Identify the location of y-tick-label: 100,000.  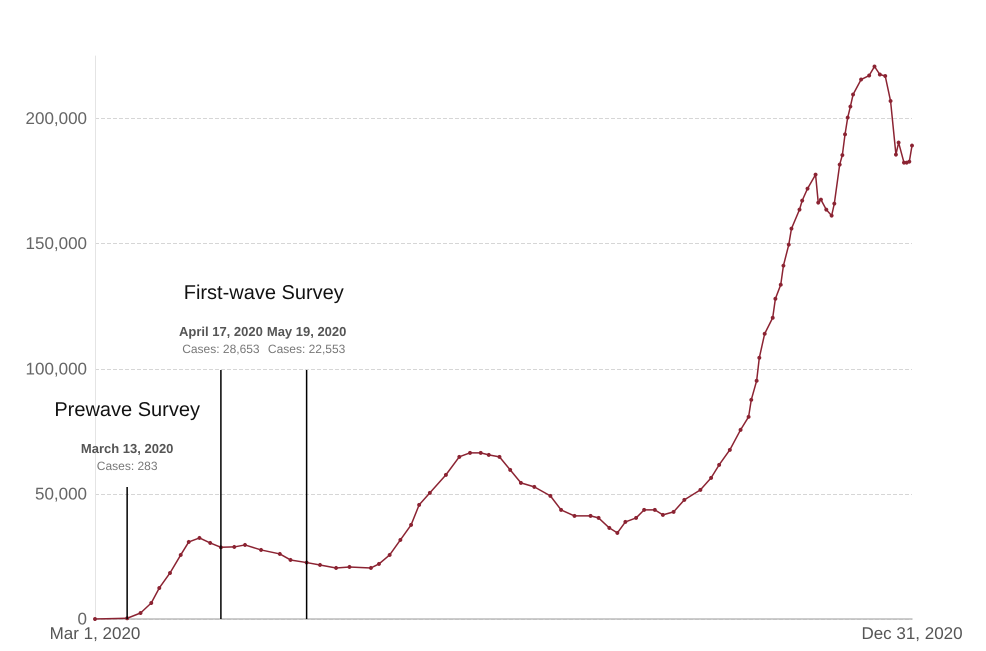
(56, 368).